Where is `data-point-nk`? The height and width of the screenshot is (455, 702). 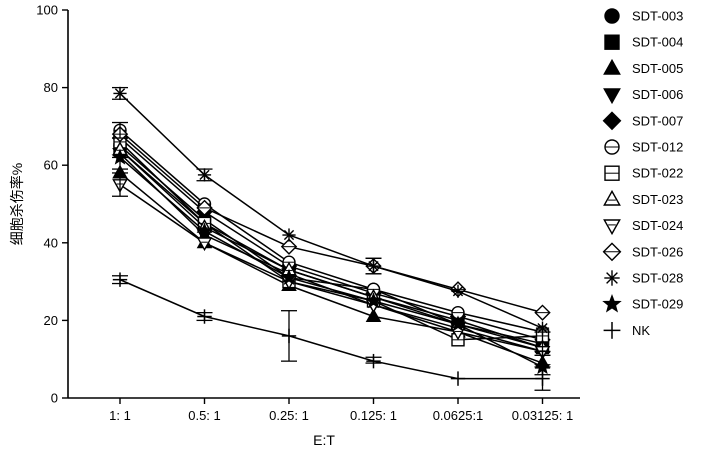
data-point-nk is located at coordinates (458, 378).